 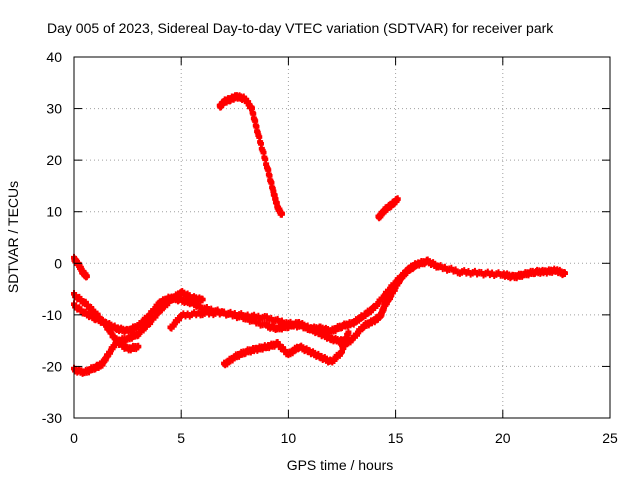 What do you see at coordinates (74, 438) in the screenshot?
I see `x-tick-label: 0` at bounding box center [74, 438].